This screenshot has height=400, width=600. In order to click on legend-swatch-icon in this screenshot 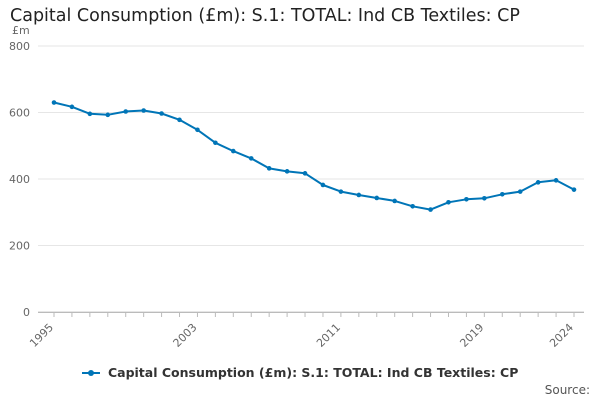, I will do `click(90, 373)`.